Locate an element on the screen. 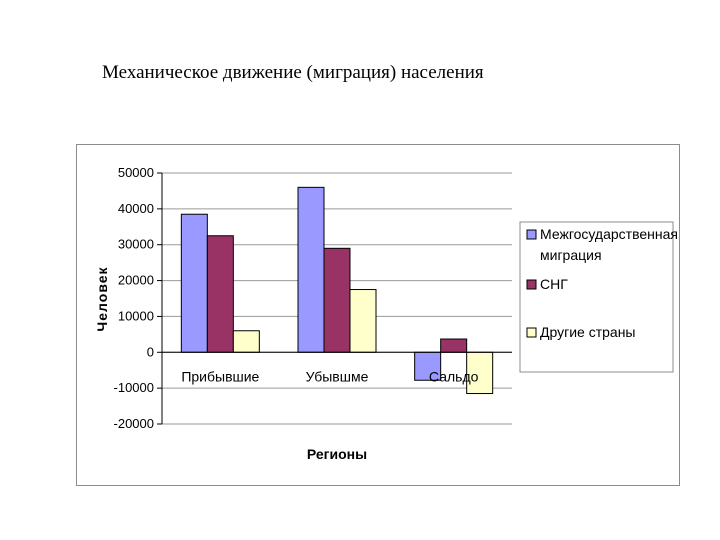  y-tick-label: 20000 is located at coordinates (136, 280).